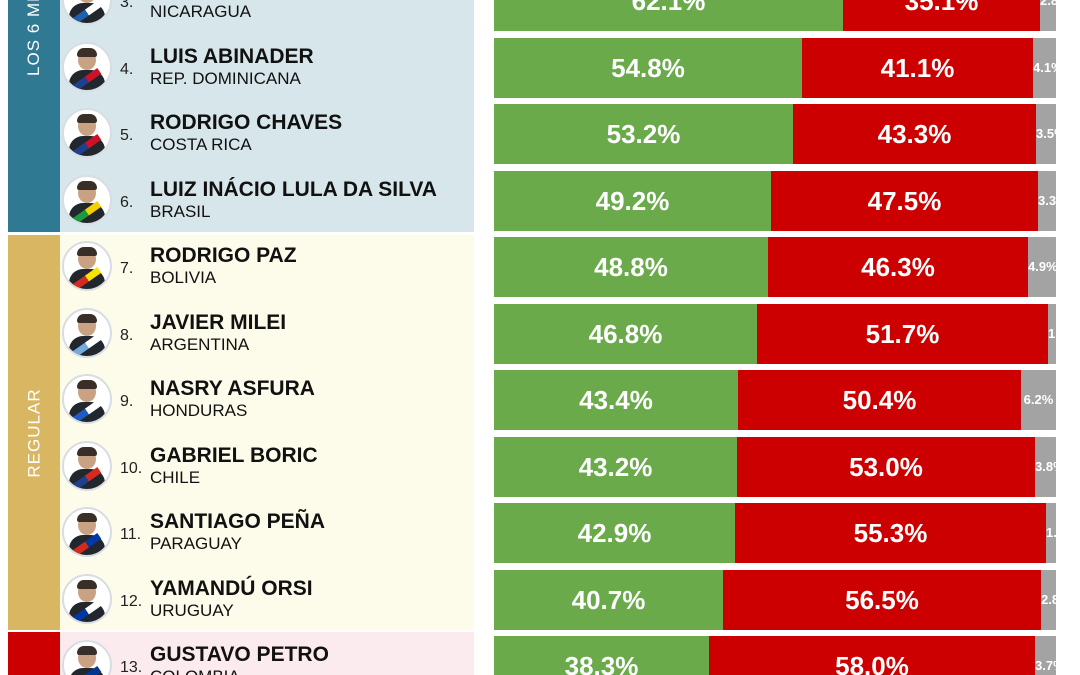  What do you see at coordinates (201, 11) in the screenshot?
I see `leader-country: NICARAGUA` at bounding box center [201, 11].